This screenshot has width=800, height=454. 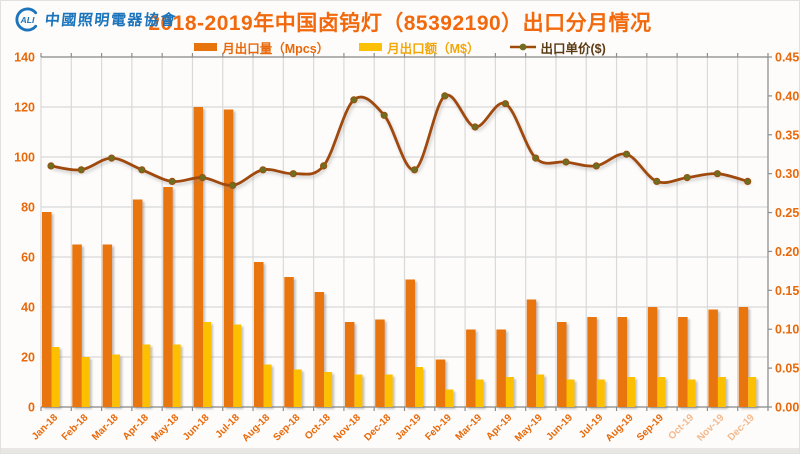 What do you see at coordinates (787, 96) in the screenshot?
I see `right-axis-tick-label: 0.40` at bounding box center [787, 96].